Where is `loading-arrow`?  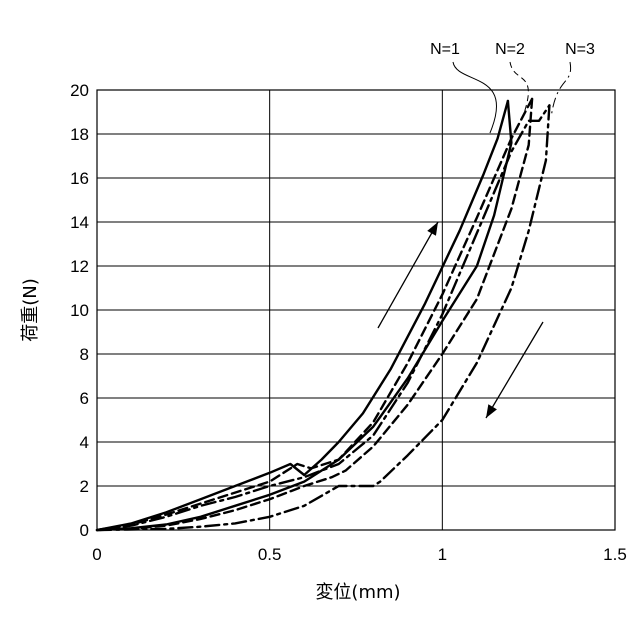
loading-arrow is located at coordinates (408, 275).